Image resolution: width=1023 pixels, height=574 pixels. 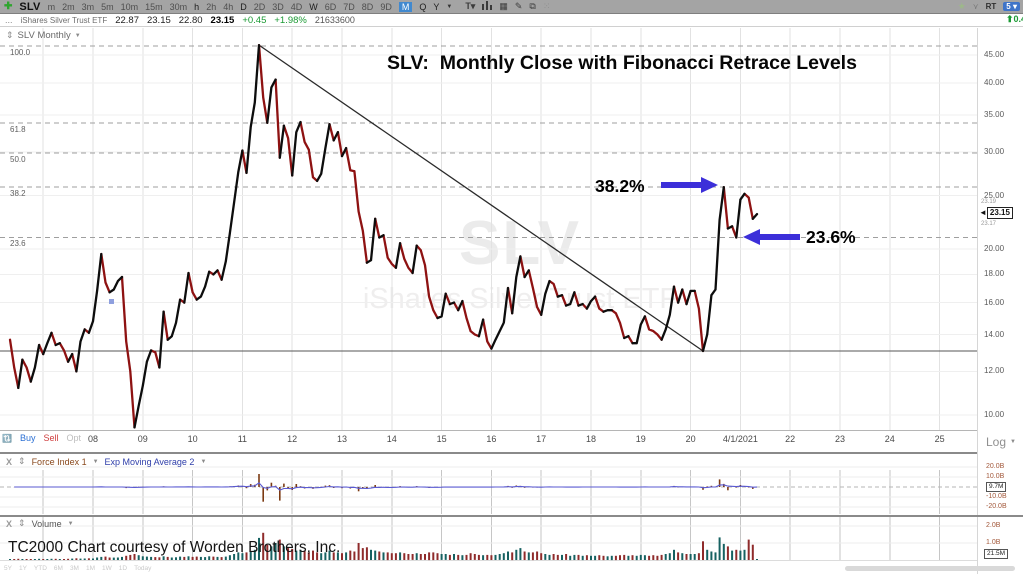 What do you see at coordinates (939, 439) in the screenshot?
I see `year-label-25: 25` at bounding box center [939, 439].